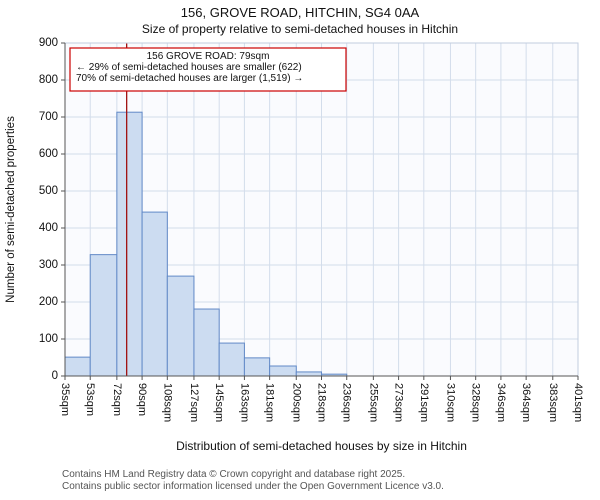 The width and height of the screenshot is (600, 500). I want to click on y-tick-label: 600, so click(48, 154).